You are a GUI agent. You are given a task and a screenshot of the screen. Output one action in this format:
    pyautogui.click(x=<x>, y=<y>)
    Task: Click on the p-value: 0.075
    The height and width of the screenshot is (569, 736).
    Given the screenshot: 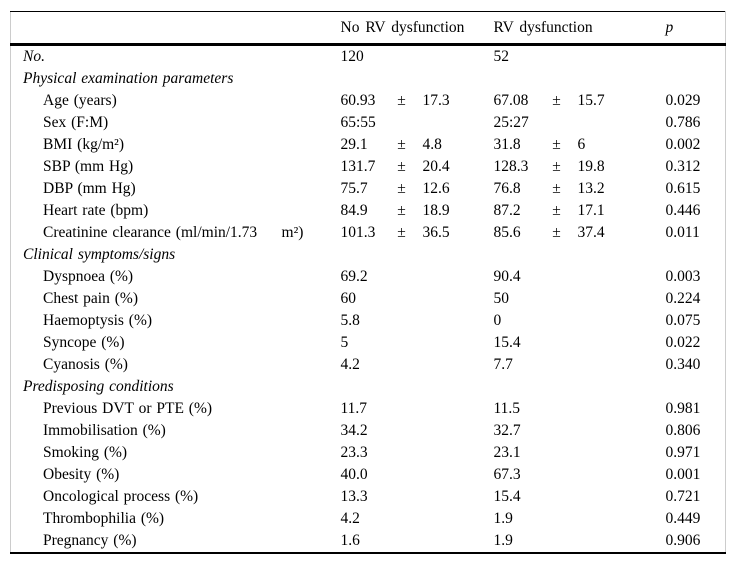 What is the action you would take?
    pyautogui.click(x=683, y=320)
    